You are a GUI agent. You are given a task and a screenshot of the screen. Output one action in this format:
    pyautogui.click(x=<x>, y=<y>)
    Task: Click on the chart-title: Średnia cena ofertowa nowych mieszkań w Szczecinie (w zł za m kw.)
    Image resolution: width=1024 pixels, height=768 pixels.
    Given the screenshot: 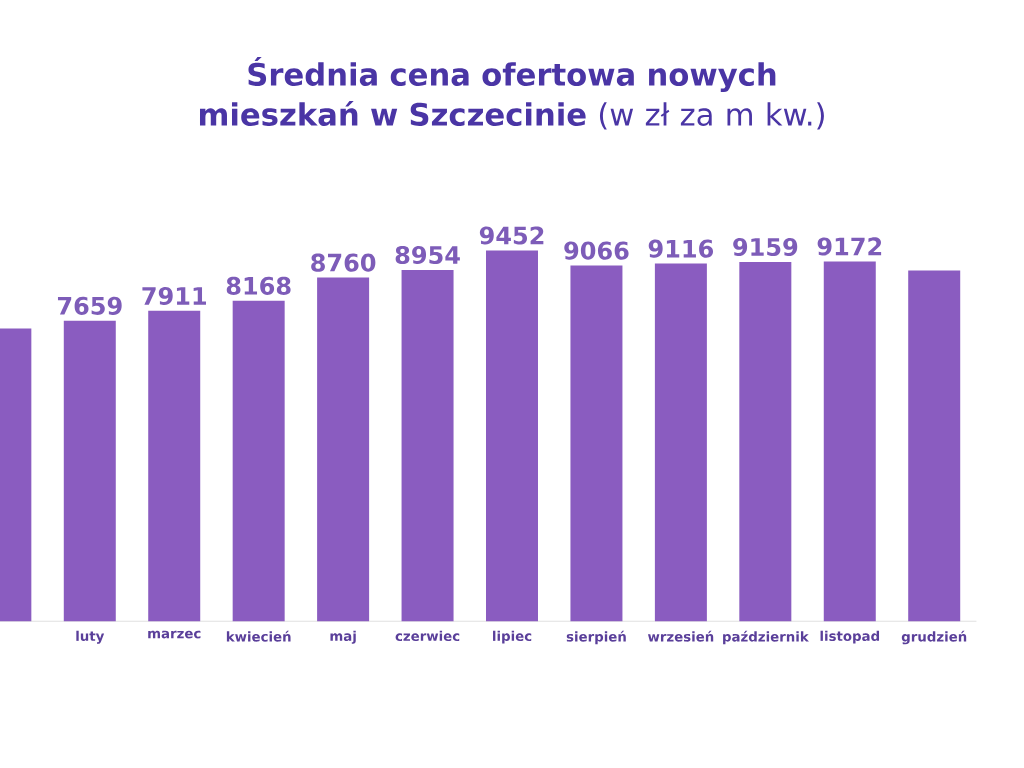 What is the action you would take?
    pyautogui.click(x=511, y=93)
    